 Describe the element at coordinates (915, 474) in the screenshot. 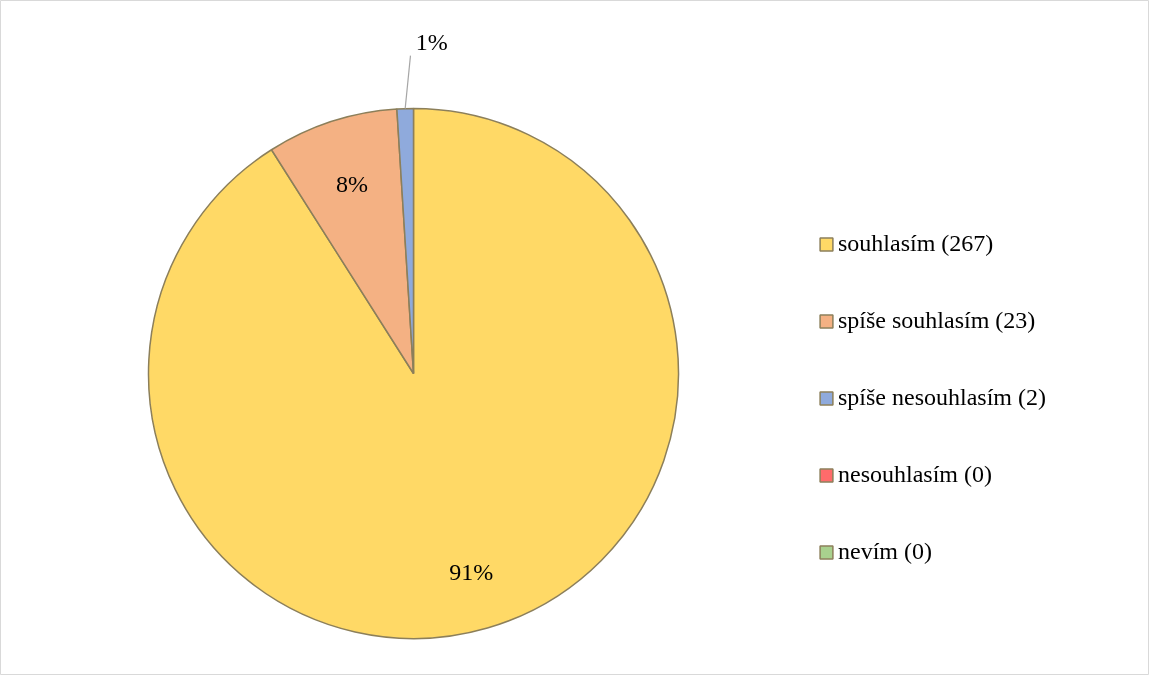

I see `legend-label: nesouhlasím (0)` at that location.